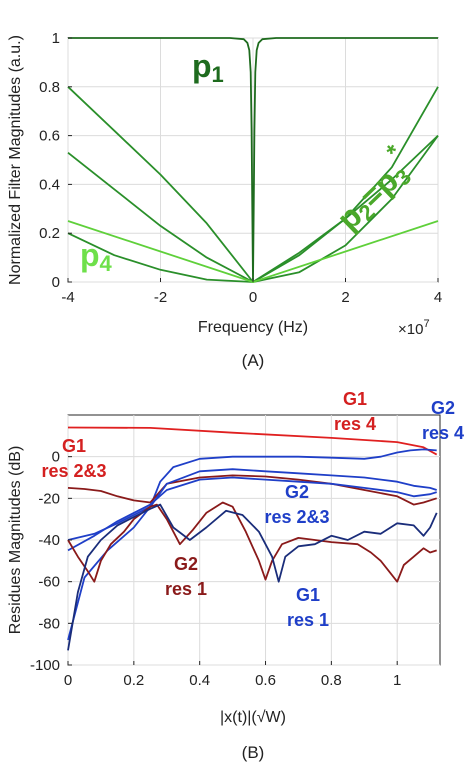 The image size is (474, 767). I want to click on chart-a-x-exponent-base: ×10, so click(410, 329).